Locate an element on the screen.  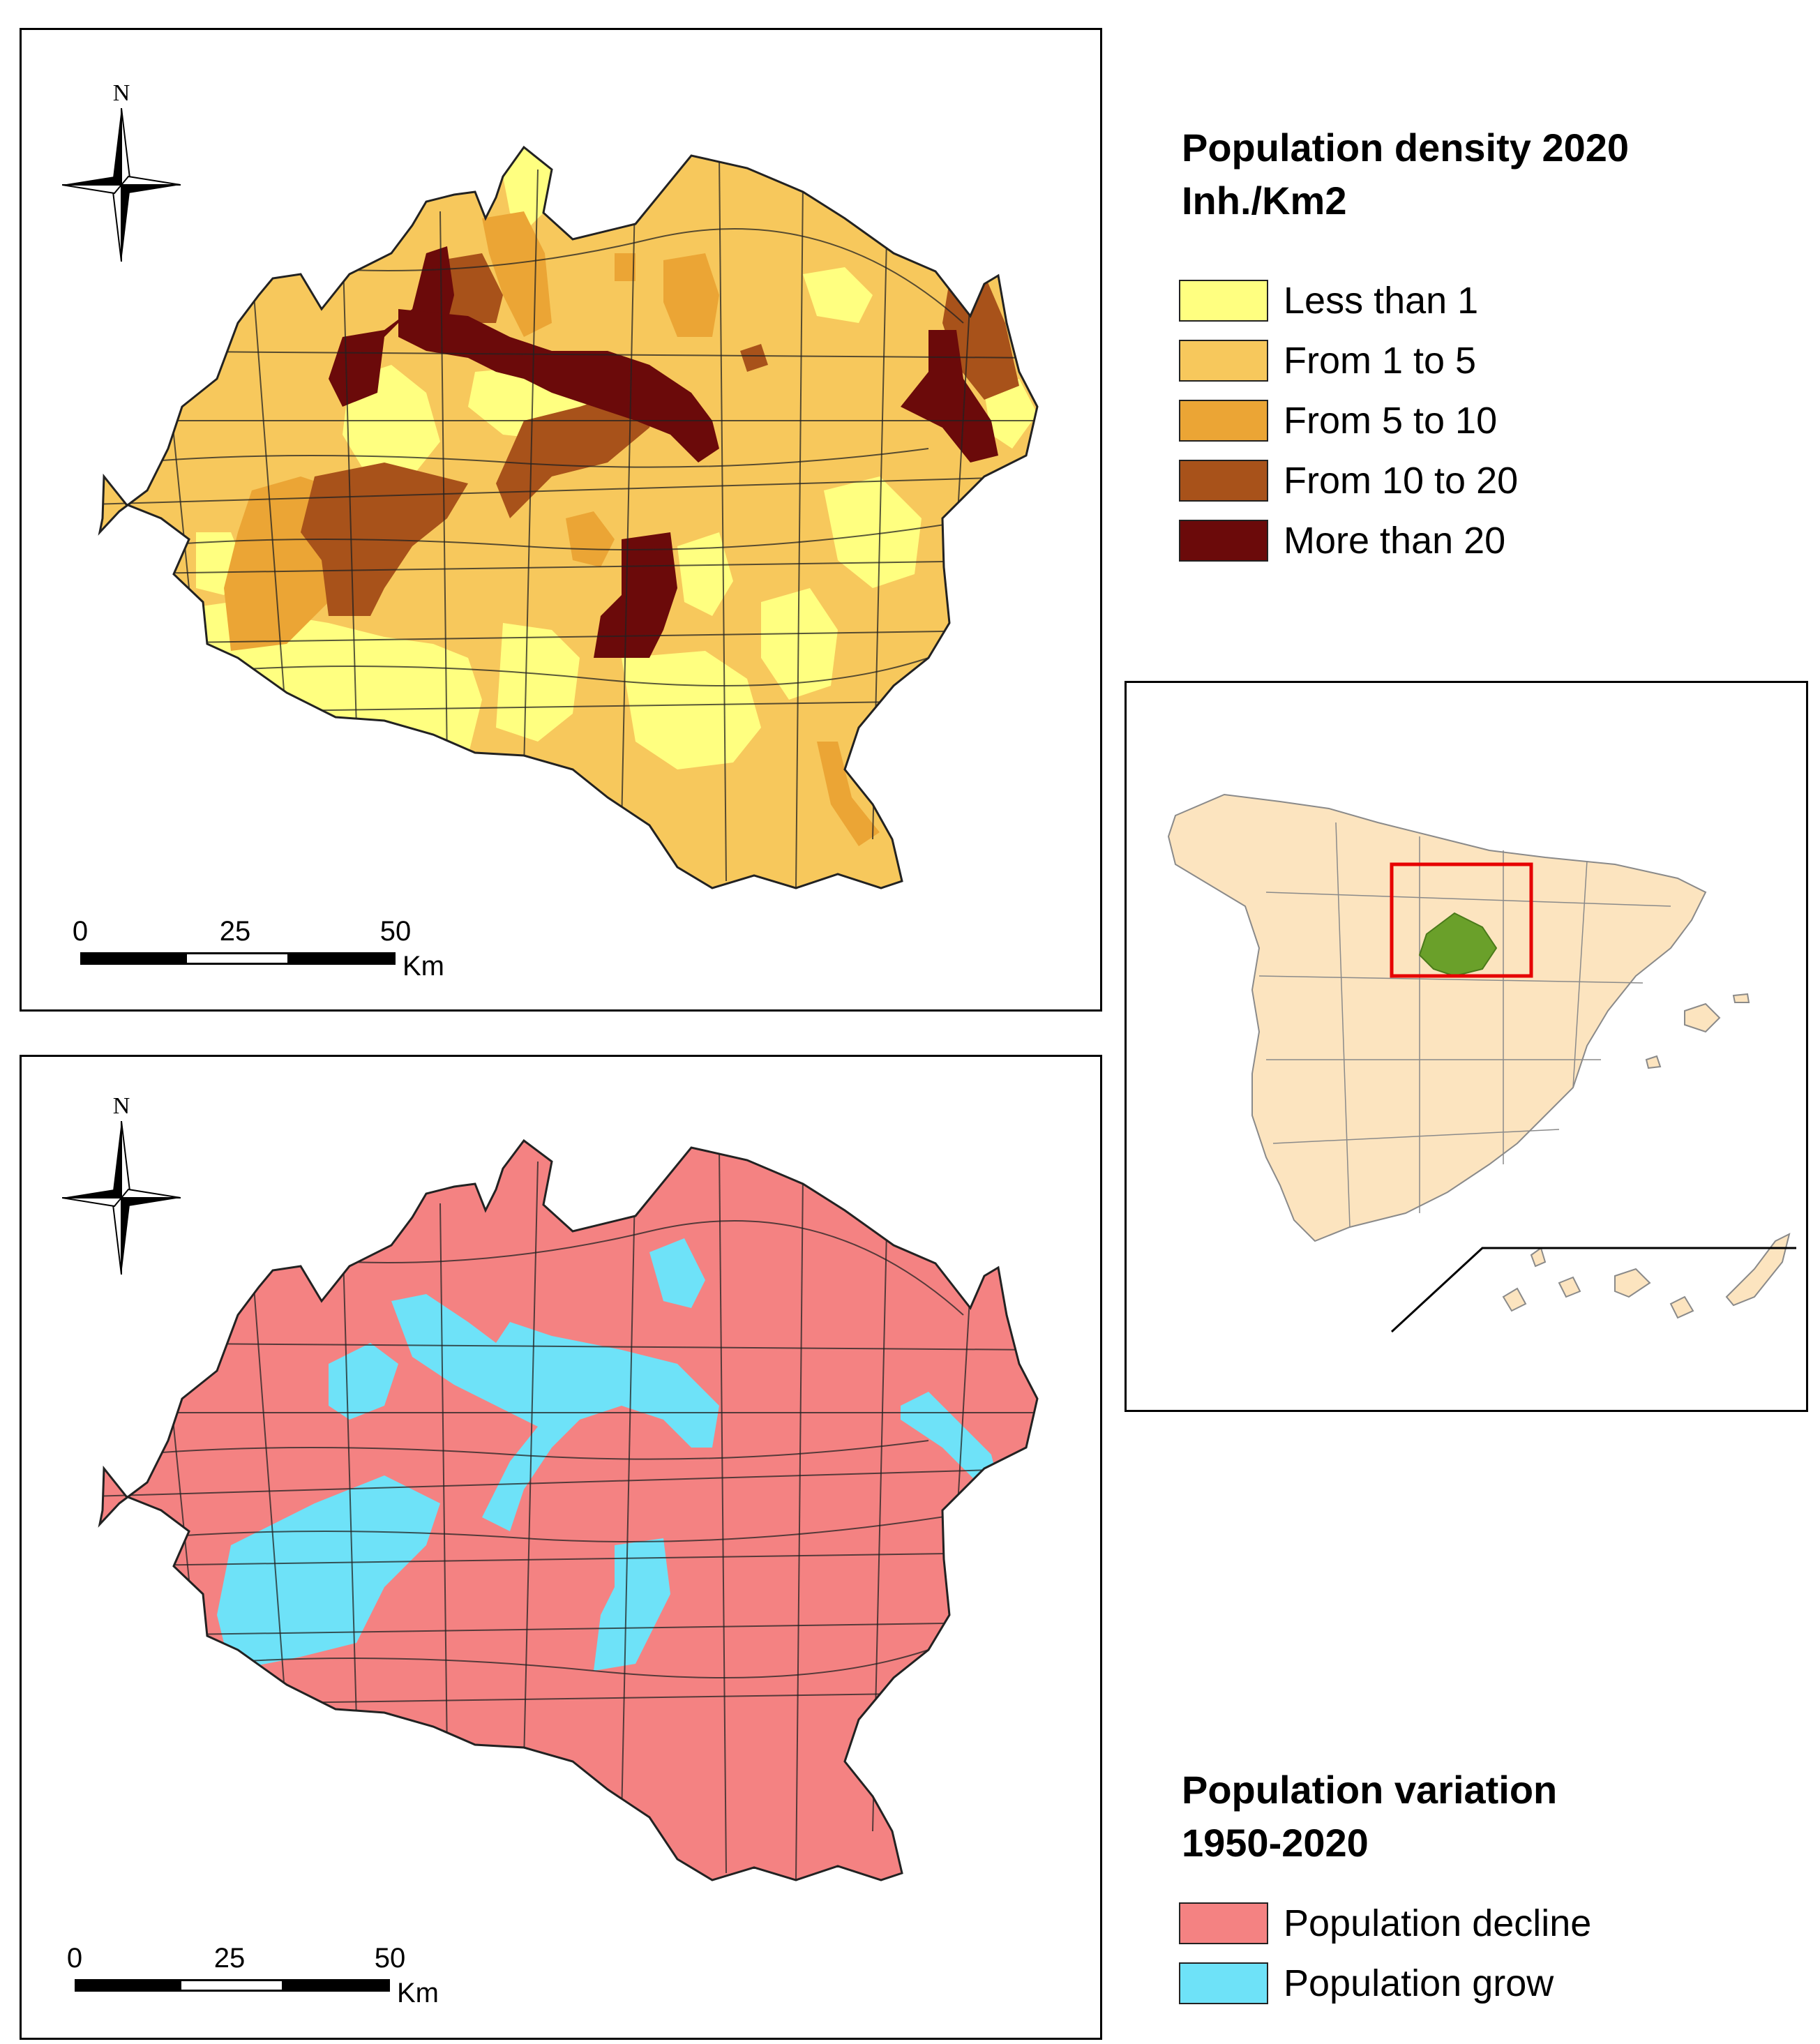
density-legend-title: Population density 2020 Inh./Km2 is located at coordinates (1405, 174).